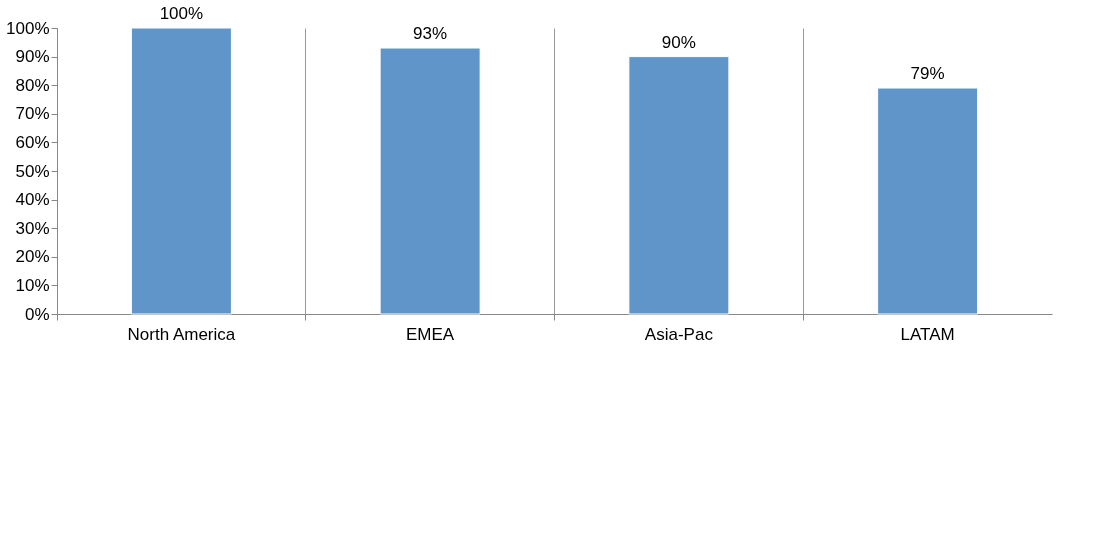 This screenshot has width=1095, height=555. Describe the element at coordinates (181, 334) in the screenshot. I see `x-tick-label: North America` at that location.